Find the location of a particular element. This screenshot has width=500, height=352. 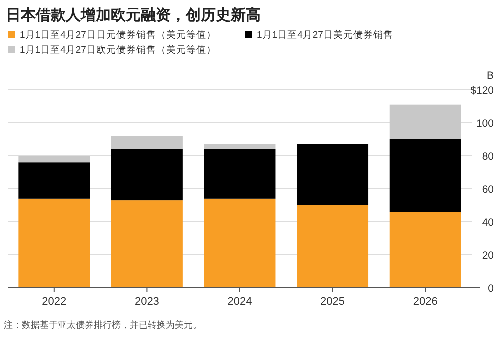

title: 日本借款人增加欧元融资，创历史新高 is located at coordinates (133, 15).